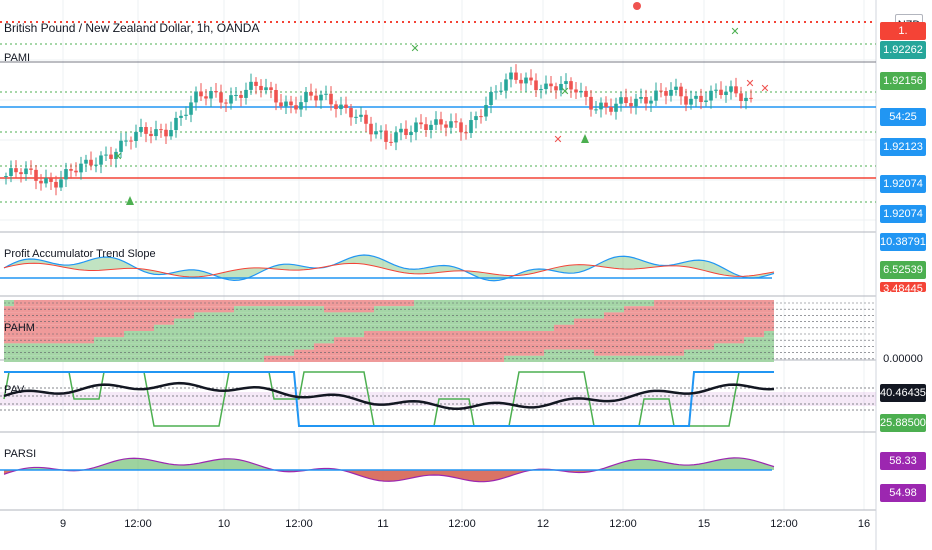 The width and height of the screenshot is (932, 550). I want to click on slope-tag: 6.52539, so click(903, 270).